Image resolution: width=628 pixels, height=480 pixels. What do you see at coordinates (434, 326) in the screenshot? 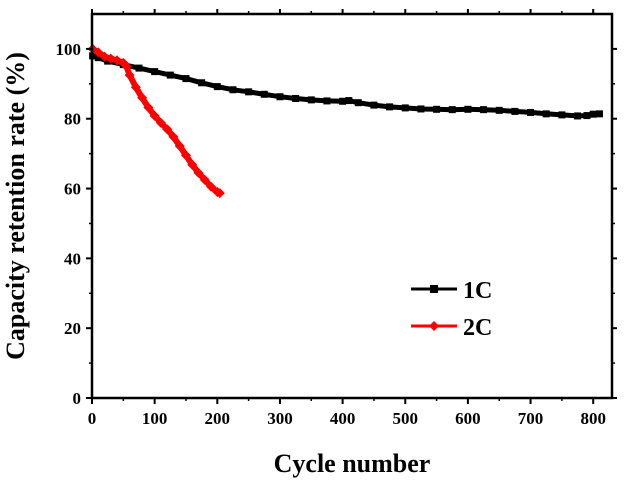
I see `legend-marker-2c` at bounding box center [434, 326].